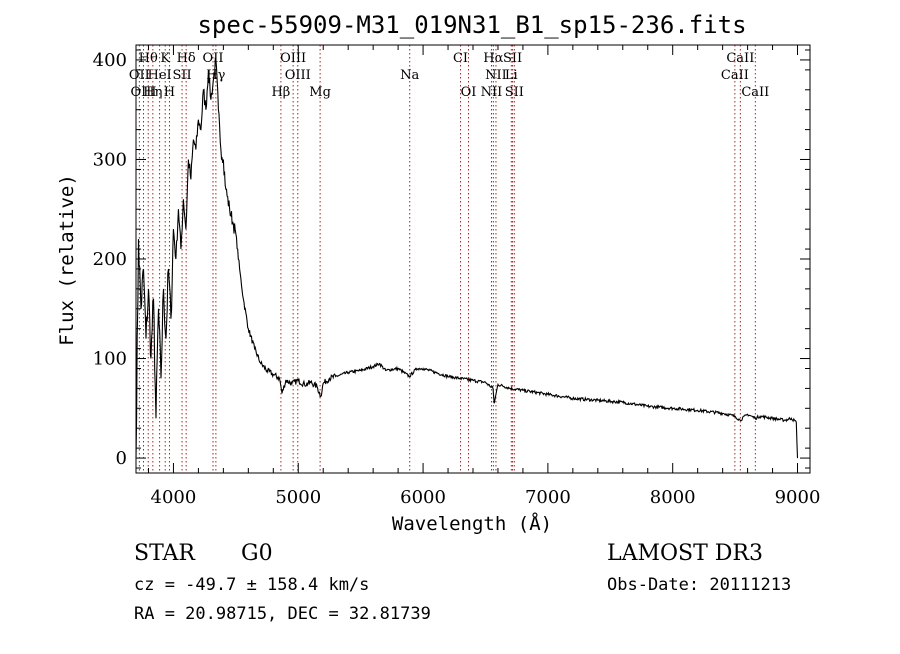 Image resolution: width=900 pixels, height=654 pixels. What do you see at coordinates (67, 260) in the screenshot?
I see `y-axis-label: Flux (relative)` at bounding box center [67, 260].